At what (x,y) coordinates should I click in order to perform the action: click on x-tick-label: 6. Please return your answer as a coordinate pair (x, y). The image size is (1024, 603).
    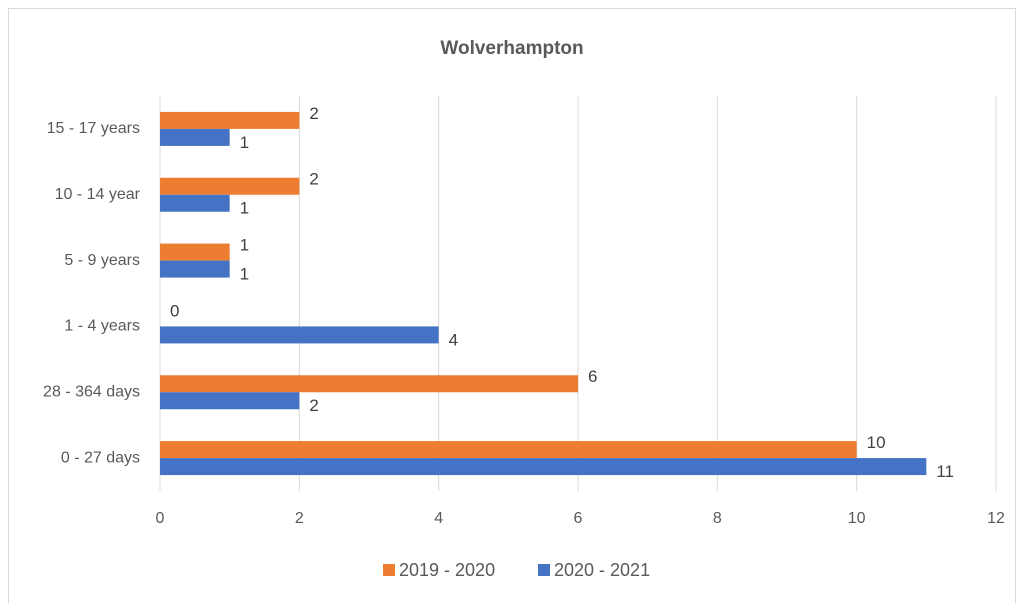
    Looking at the image, I should click on (578, 518).